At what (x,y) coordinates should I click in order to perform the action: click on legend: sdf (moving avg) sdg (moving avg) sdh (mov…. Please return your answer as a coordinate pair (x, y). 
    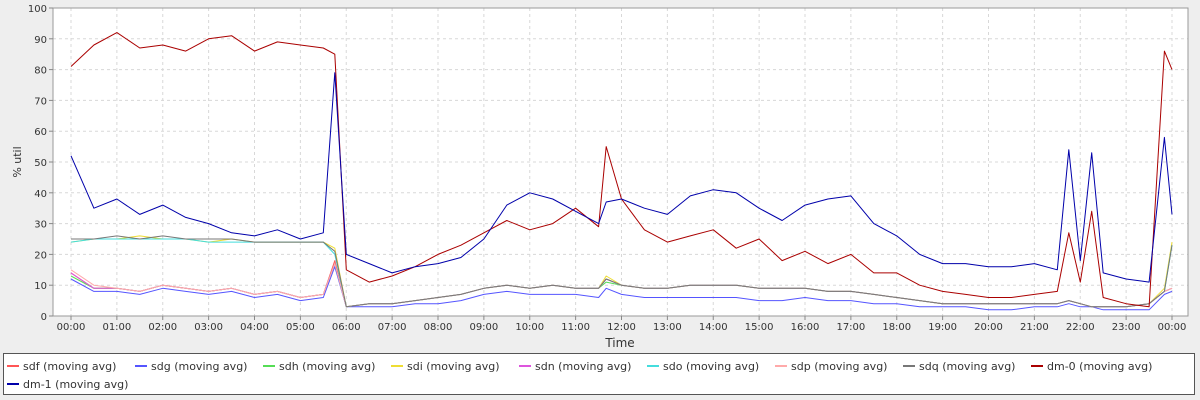
    Looking at the image, I should click on (599, 374).